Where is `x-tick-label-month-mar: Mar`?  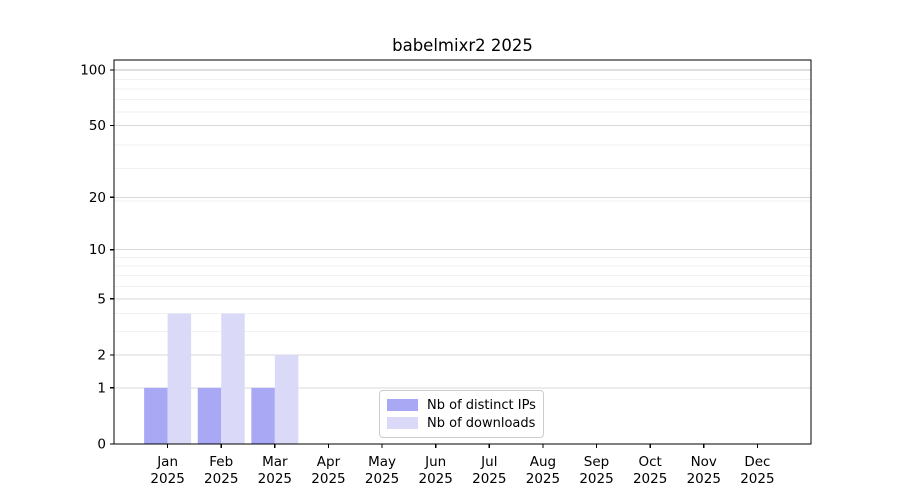
x-tick-label-month-mar: Mar is located at coordinates (275, 462).